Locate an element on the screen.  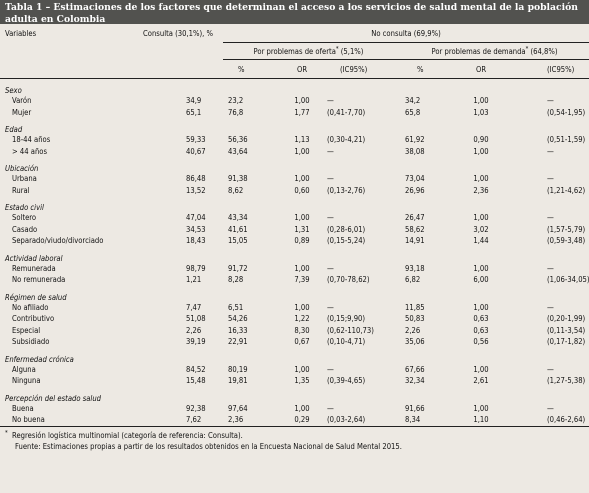
row-label: Especial is located at coordinates (26, 330).